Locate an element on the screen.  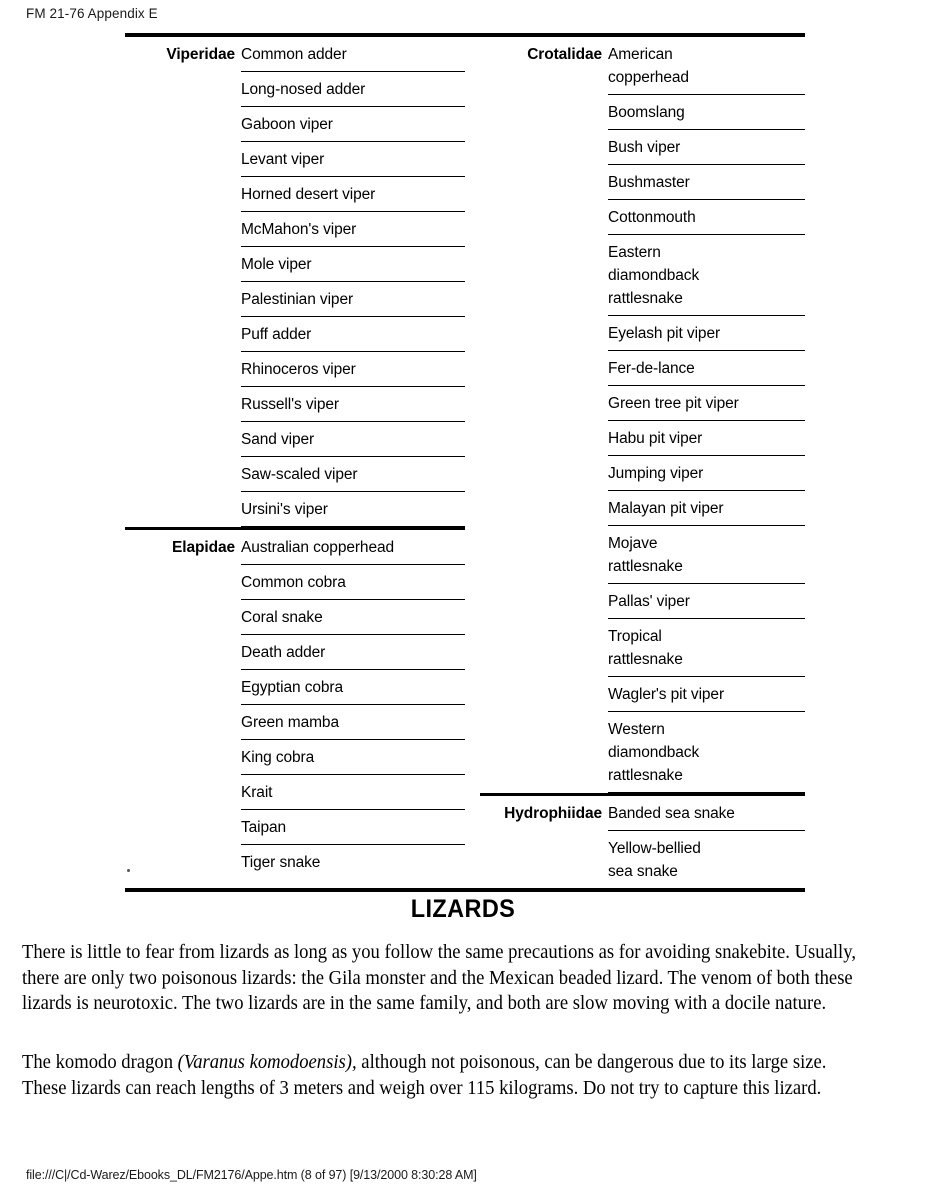
species-name: Rhinoceros viper is located at coordinates (298, 369).